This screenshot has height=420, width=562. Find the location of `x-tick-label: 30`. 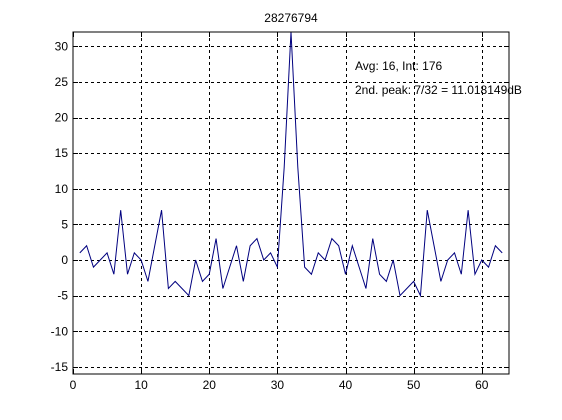

x-tick-label: 30 is located at coordinates (278, 385).